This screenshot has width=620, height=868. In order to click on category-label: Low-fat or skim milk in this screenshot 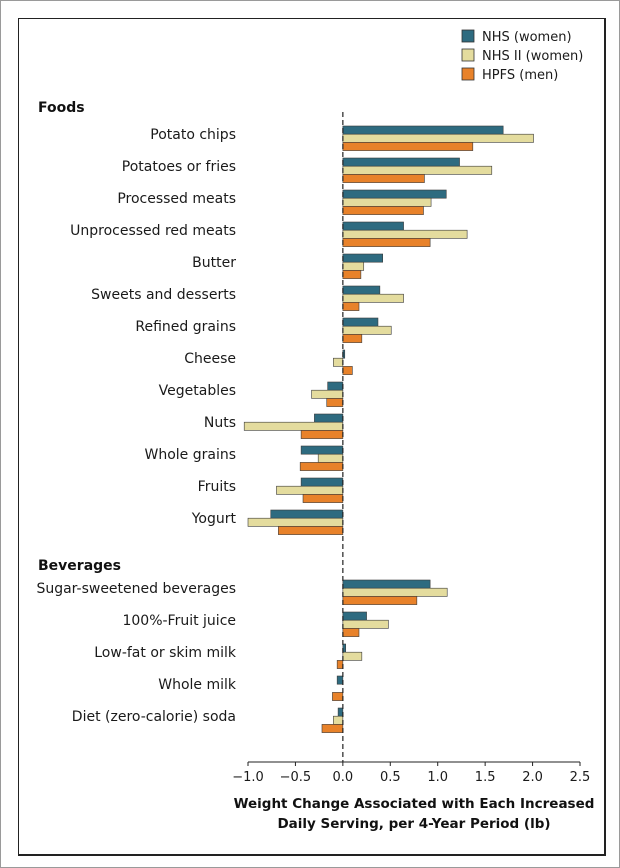, I will do `click(165, 653)`.